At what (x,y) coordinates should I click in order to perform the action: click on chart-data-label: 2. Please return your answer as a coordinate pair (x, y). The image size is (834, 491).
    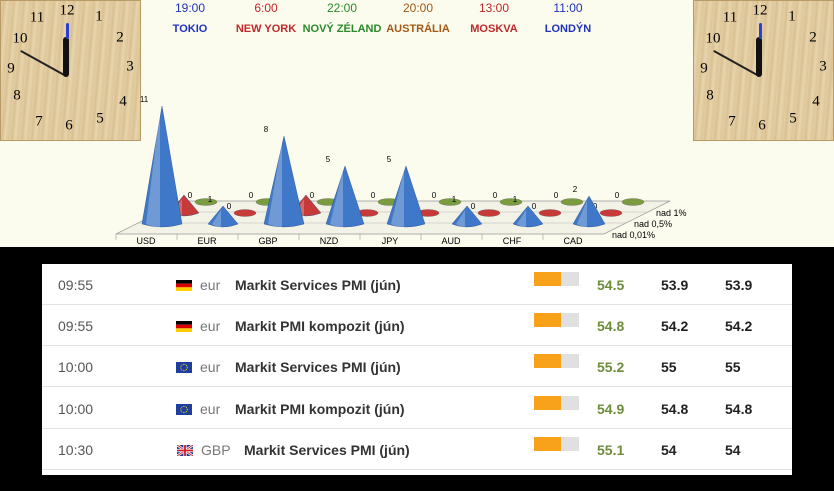
    Looking at the image, I should click on (575, 189).